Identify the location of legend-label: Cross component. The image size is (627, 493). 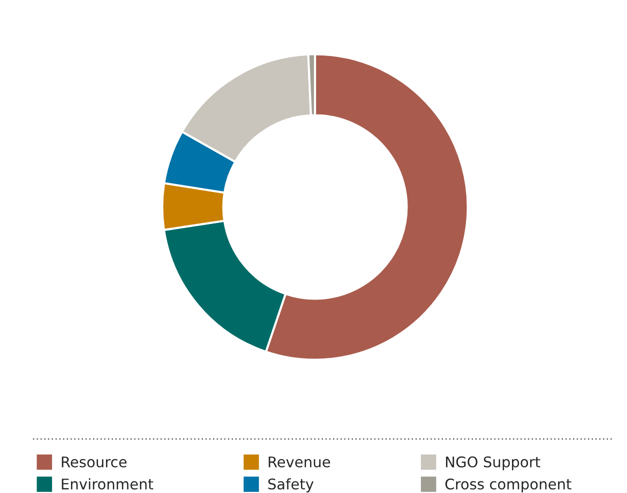
(508, 485).